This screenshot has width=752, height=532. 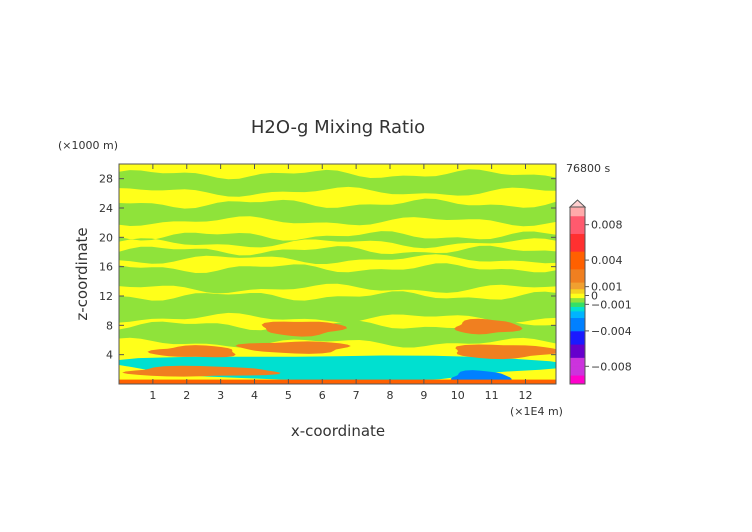 What do you see at coordinates (186, 395) in the screenshot?
I see `x-tick-label: 2` at bounding box center [186, 395].